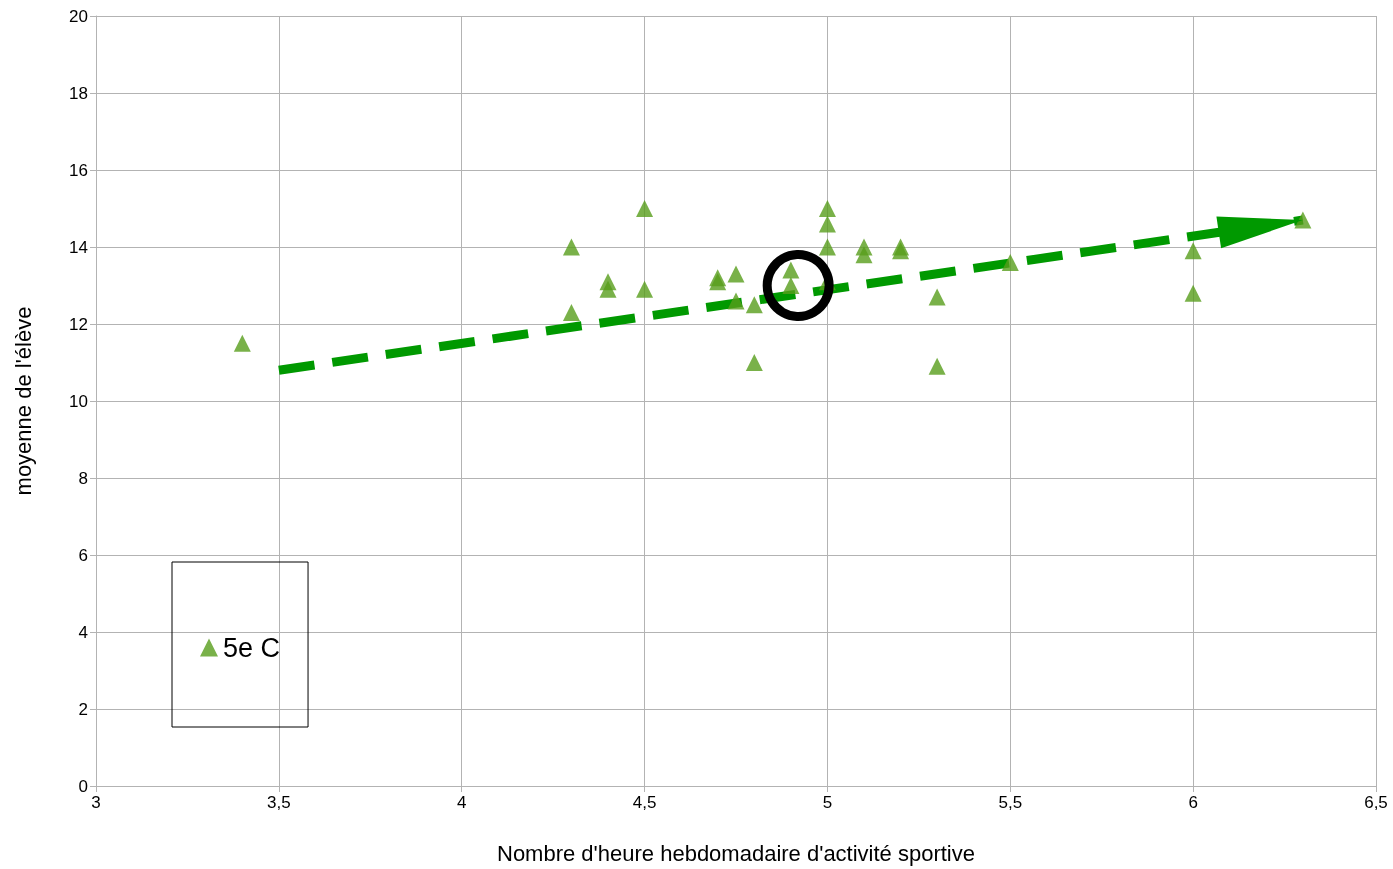 This screenshot has height=869, width=1393. I want to click on y-tick-label: 18, so click(78, 93).